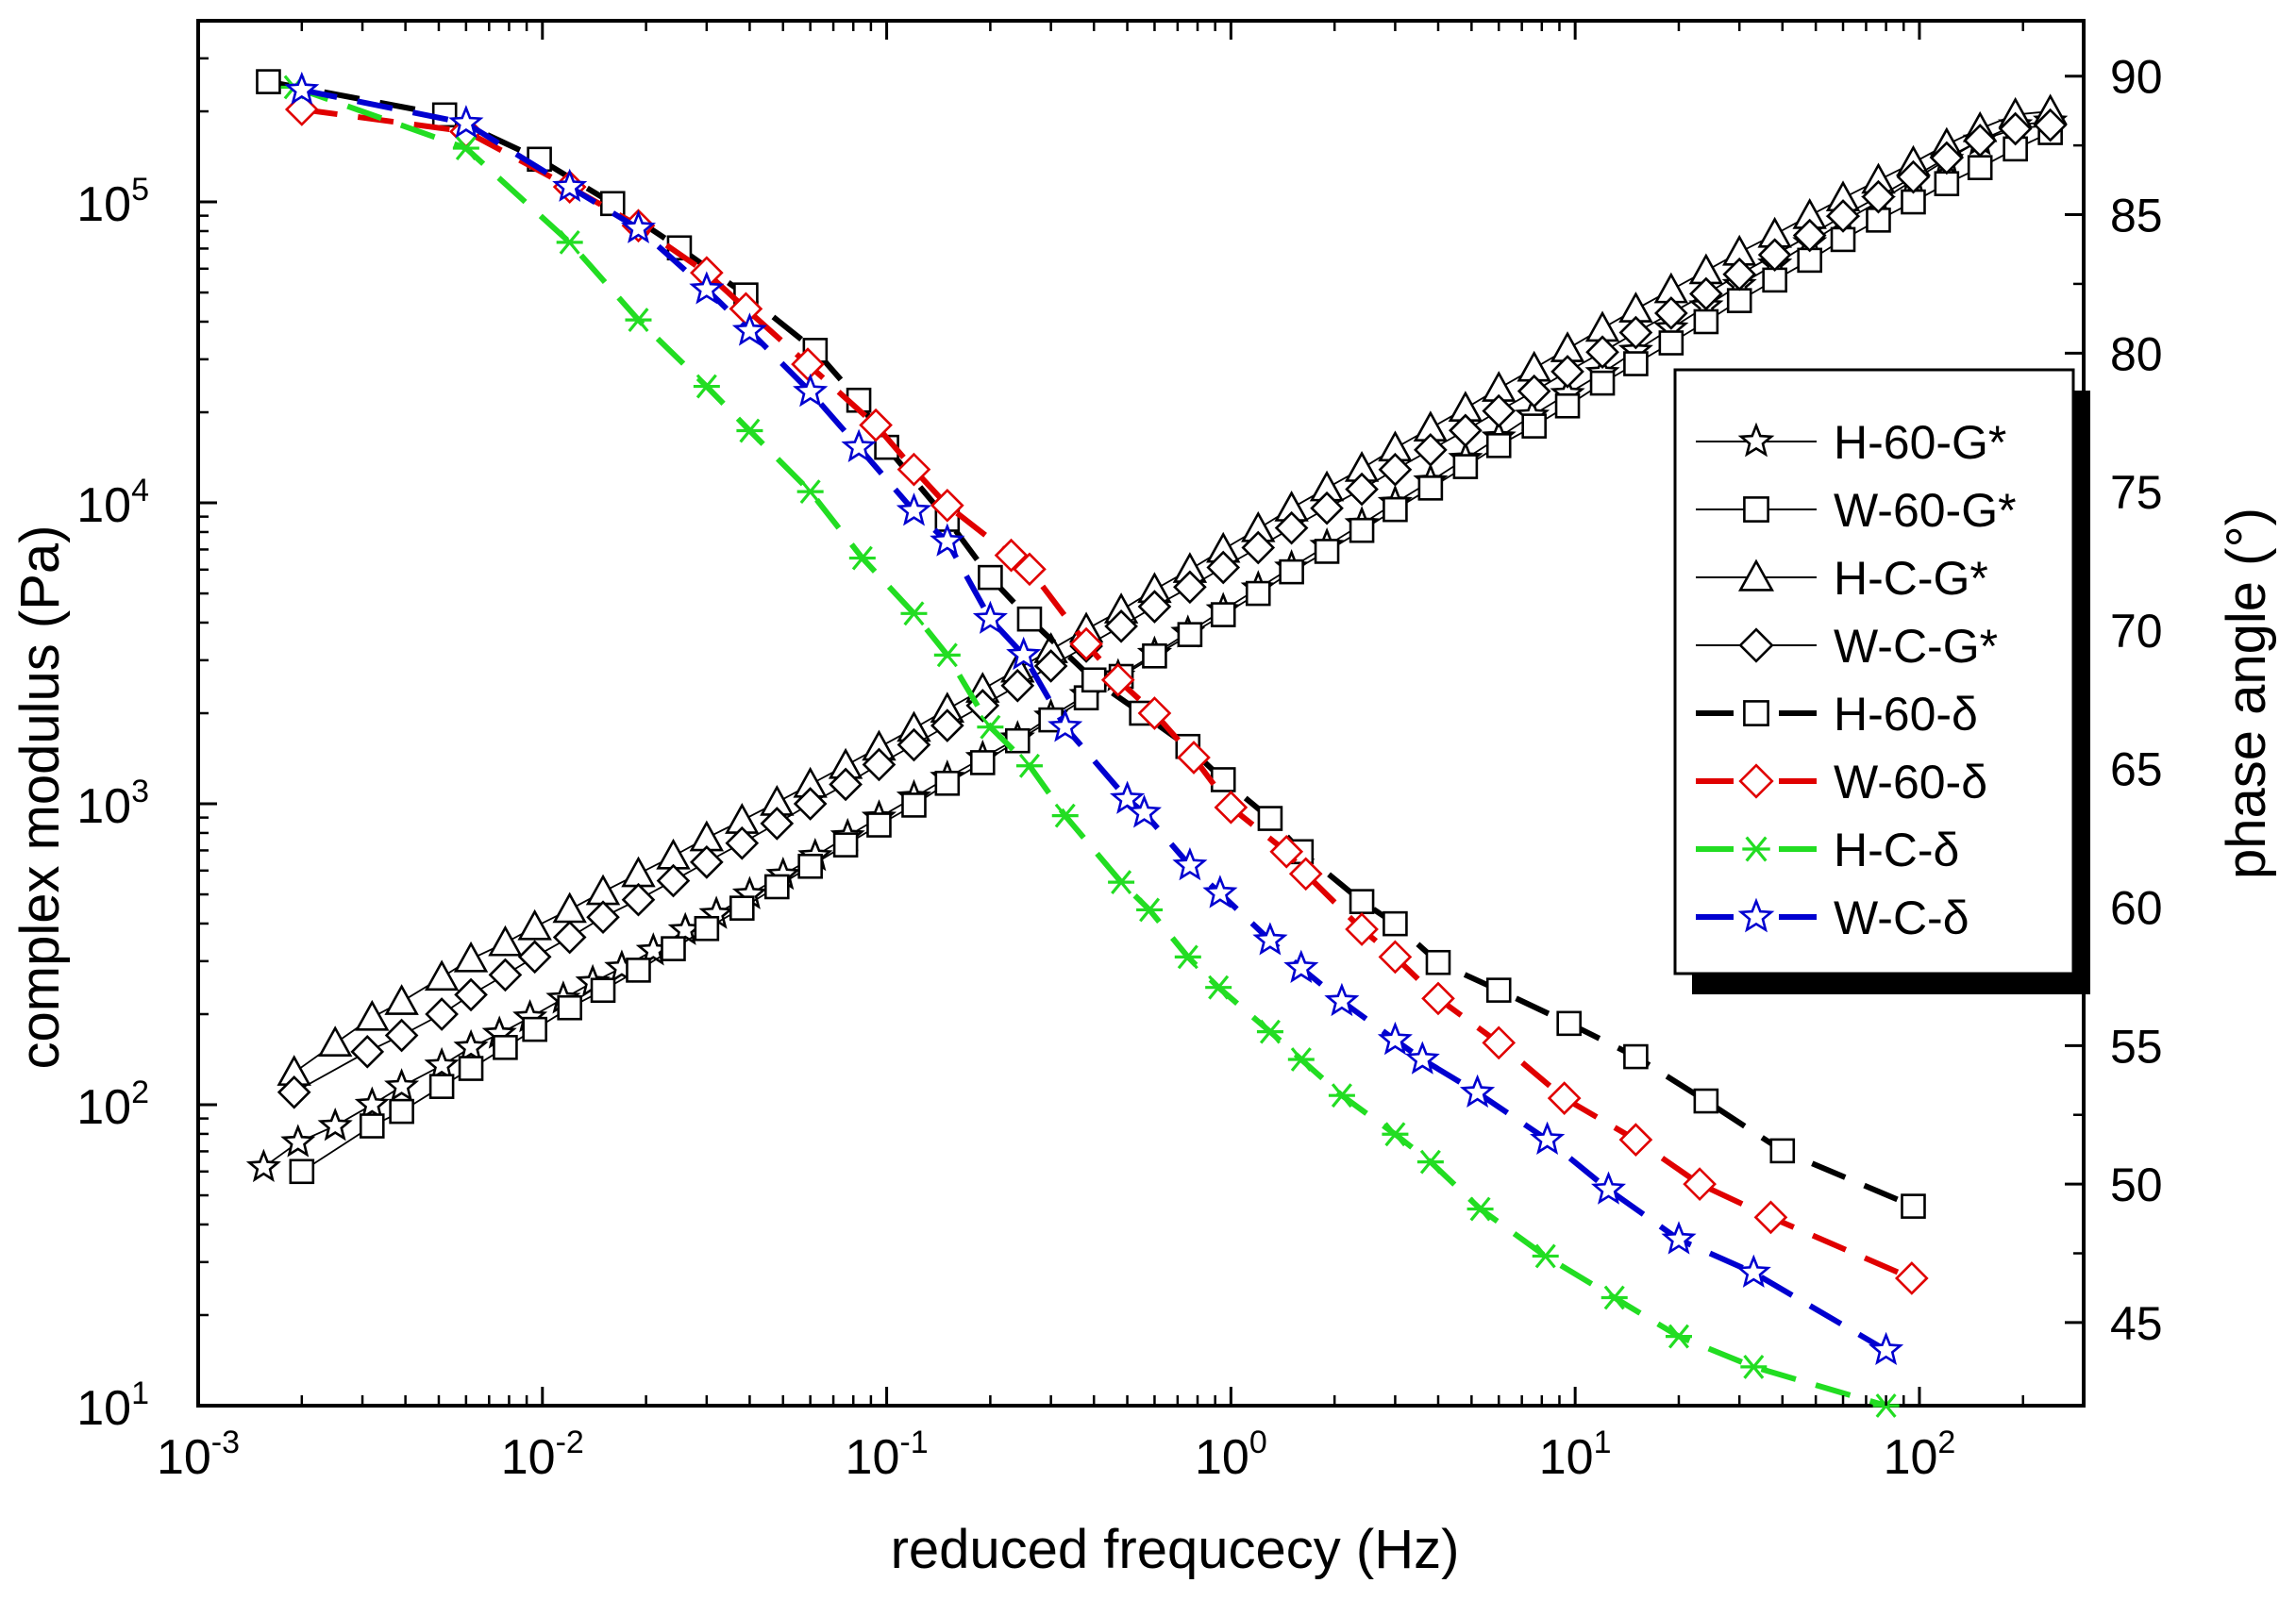 Image resolution: width=2296 pixels, height=1600 pixels. Describe the element at coordinates (2137, 216) in the screenshot. I see `y2-tick-label: 85` at that location.